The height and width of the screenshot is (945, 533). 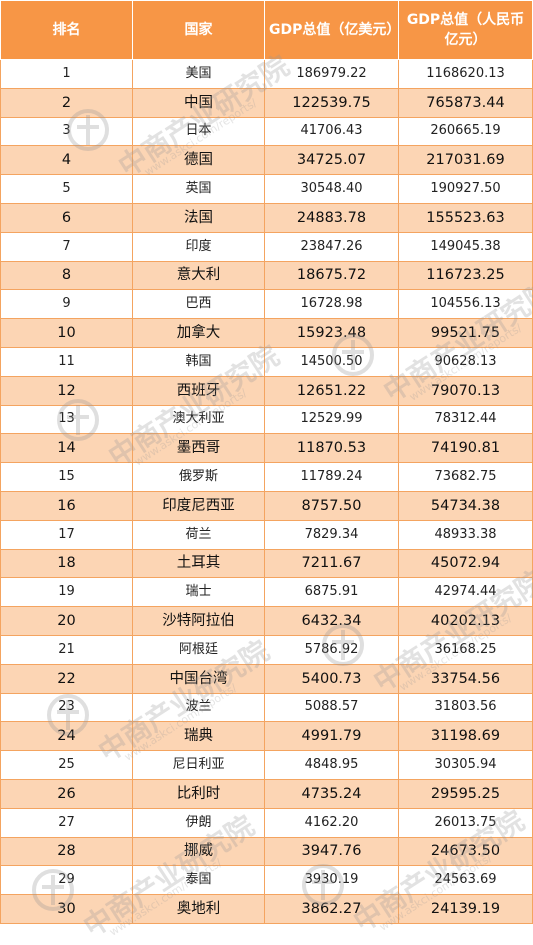 I want to click on table-row: 19 瑞士 6875.91 42974.44, so click(x=266, y=592).